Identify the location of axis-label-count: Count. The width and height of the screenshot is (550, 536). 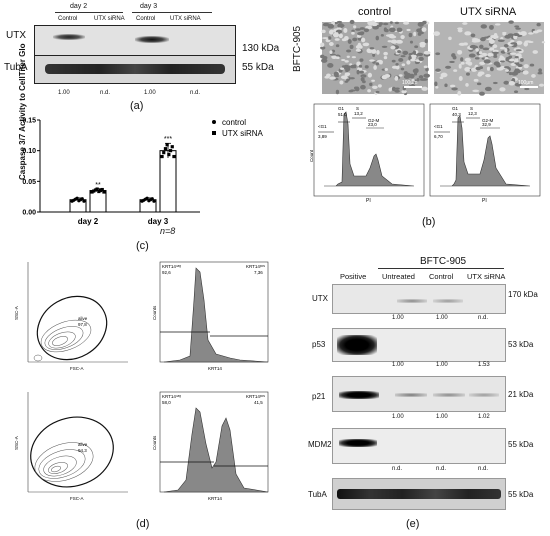
(311, 155).